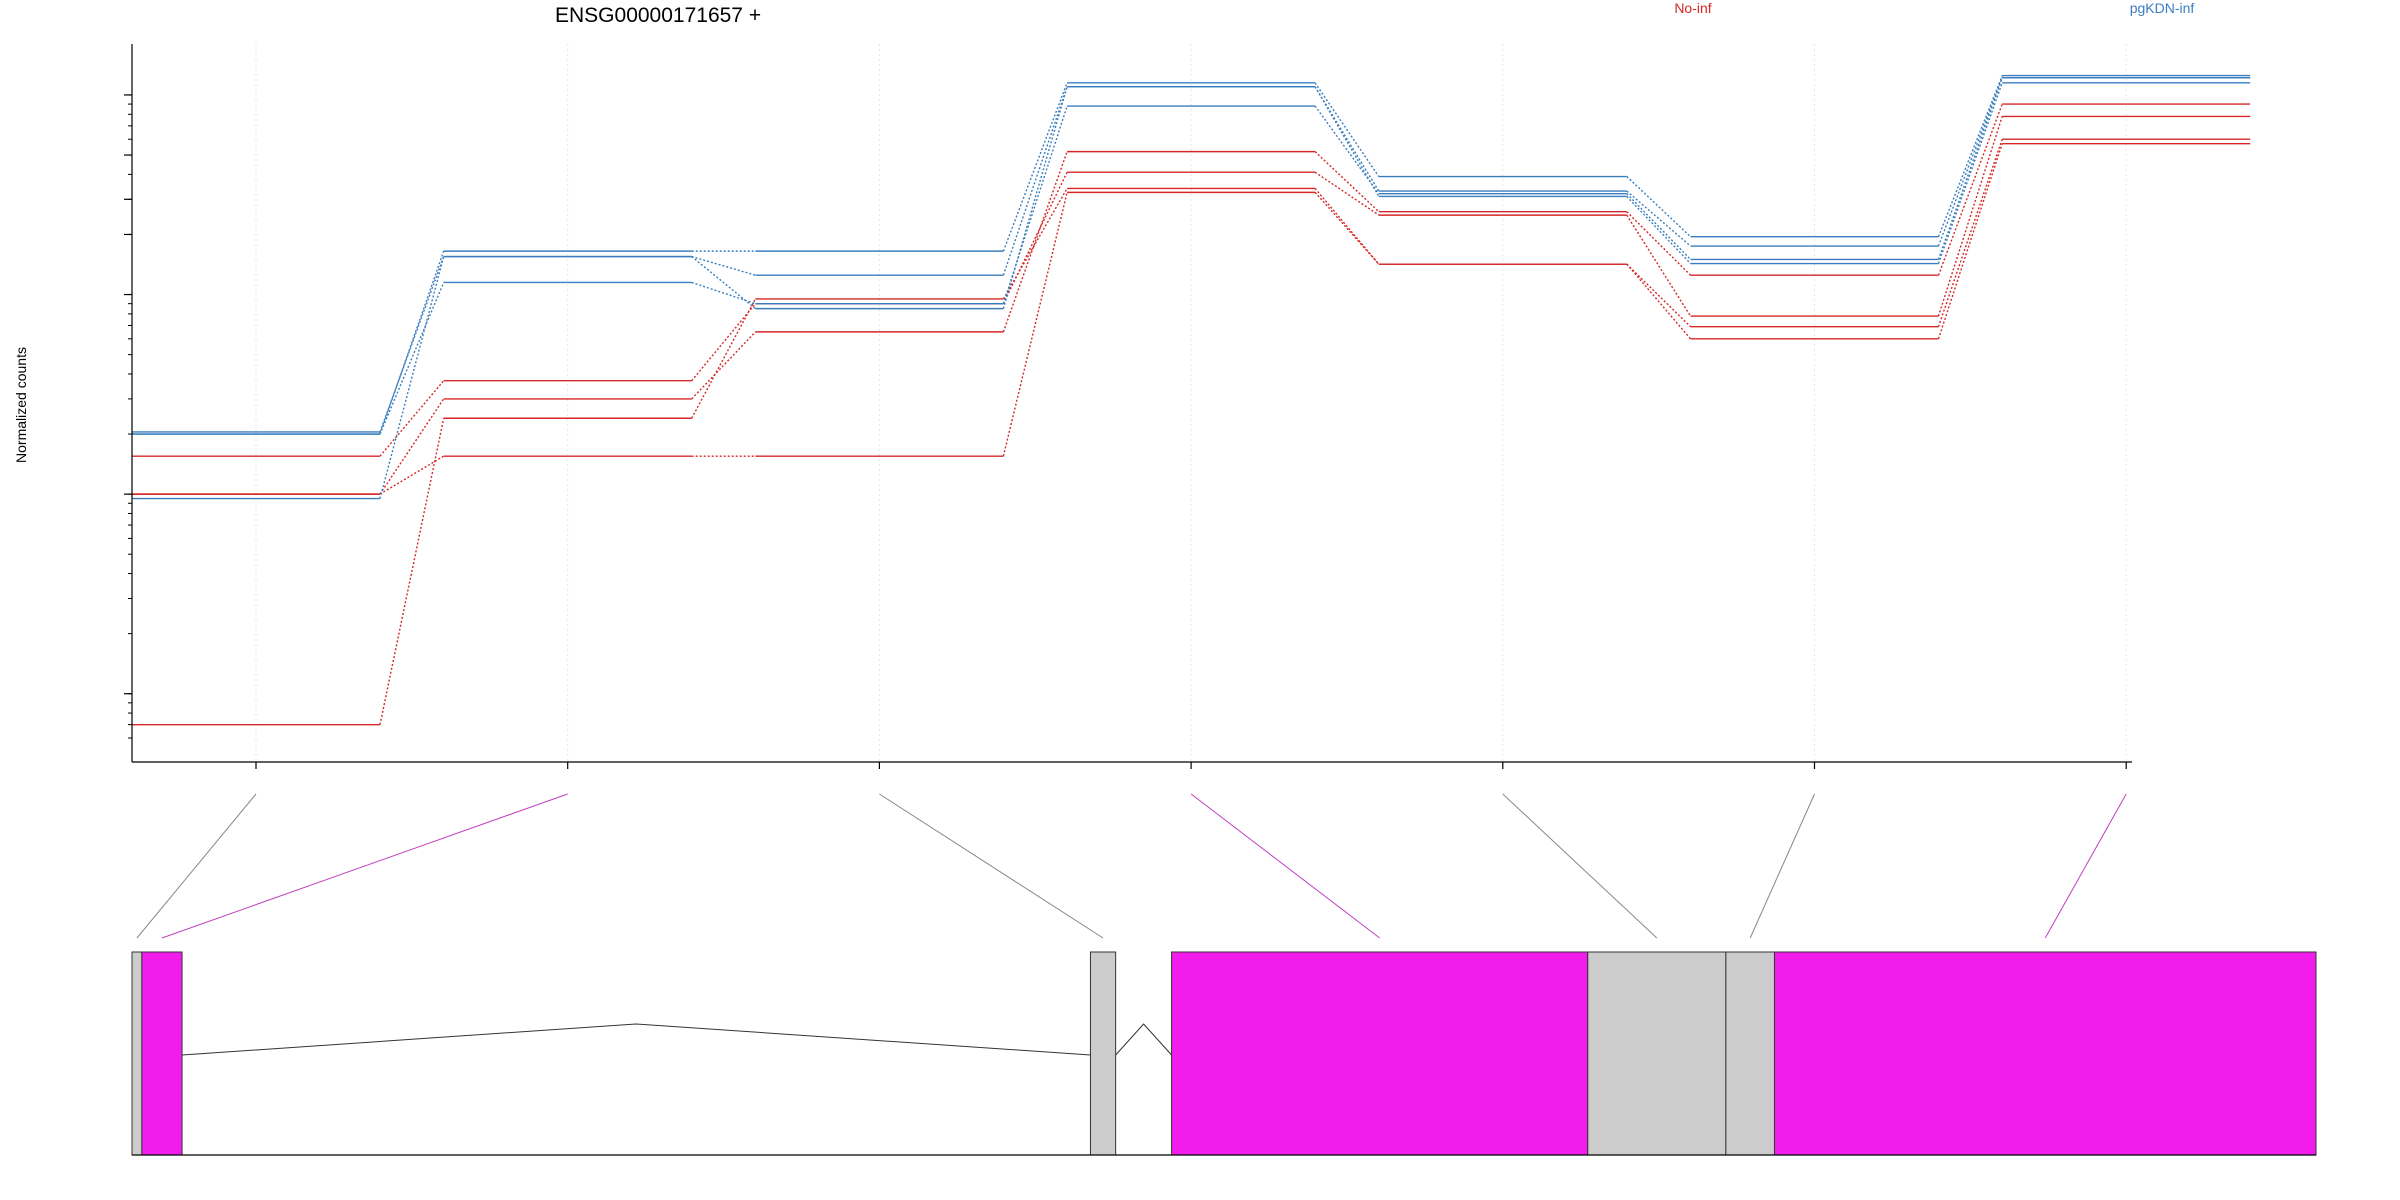 The height and width of the screenshot is (1200, 2400). Describe the element at coordinates (658, 15) in the screenshot. I see `chart-title: ENSG00000171657 +` at that location.